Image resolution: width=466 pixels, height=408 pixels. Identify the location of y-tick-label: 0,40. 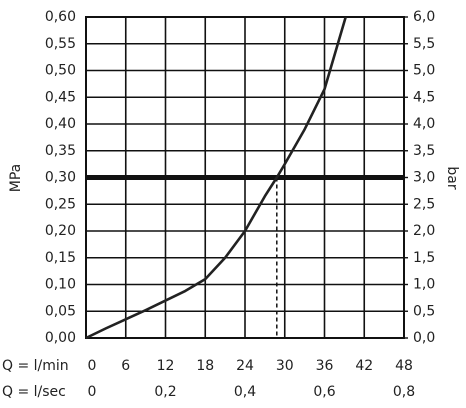
(60, 124).